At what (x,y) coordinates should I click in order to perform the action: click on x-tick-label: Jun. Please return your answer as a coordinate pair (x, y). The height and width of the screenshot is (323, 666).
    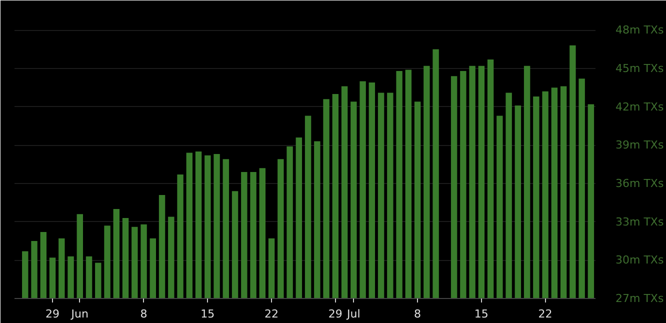
    Looking at the image, I should click on (79, 314).